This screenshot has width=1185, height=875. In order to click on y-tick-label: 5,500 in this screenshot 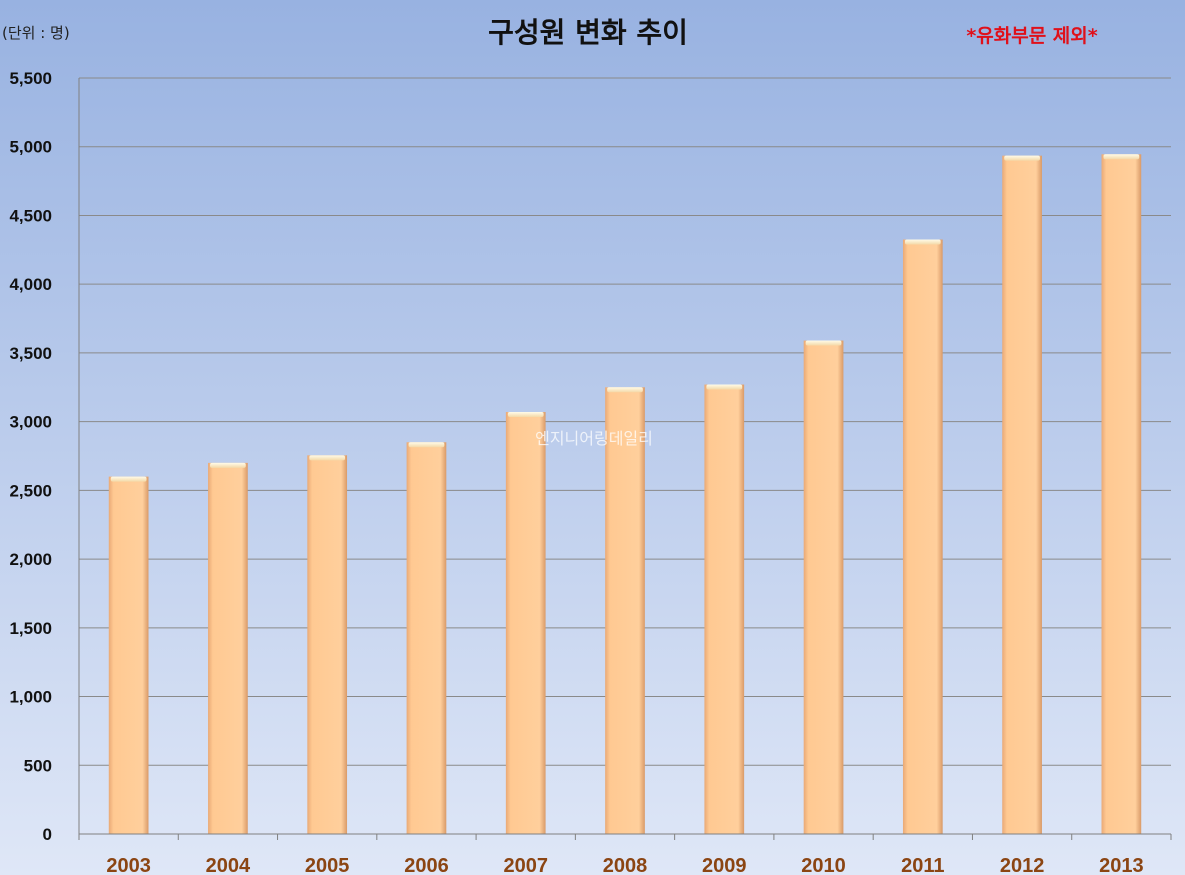, I will do `click(30, 78)`.